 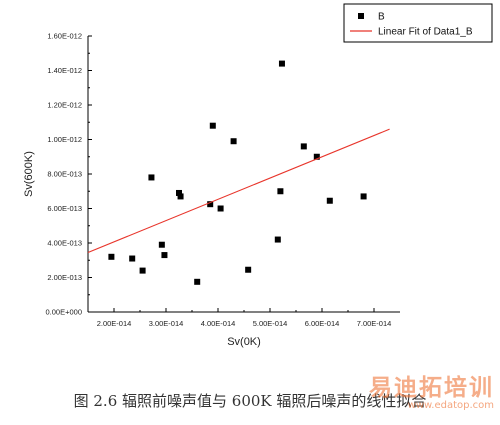 I want to click on x-tick-label: 6.00E-014, so click(x=322, y=323).